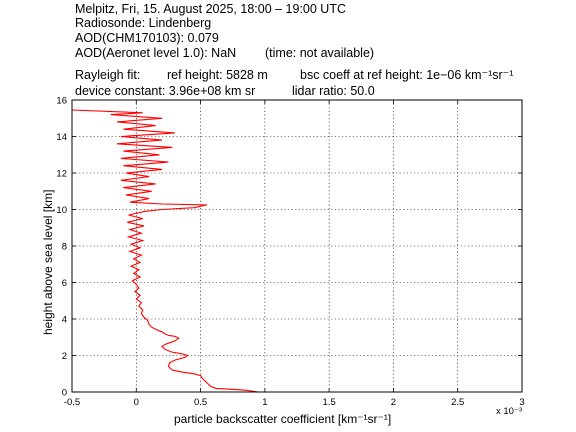 The image size is (576, 432). I want to click on x-tick-label: 0.5, so click(200, 402).